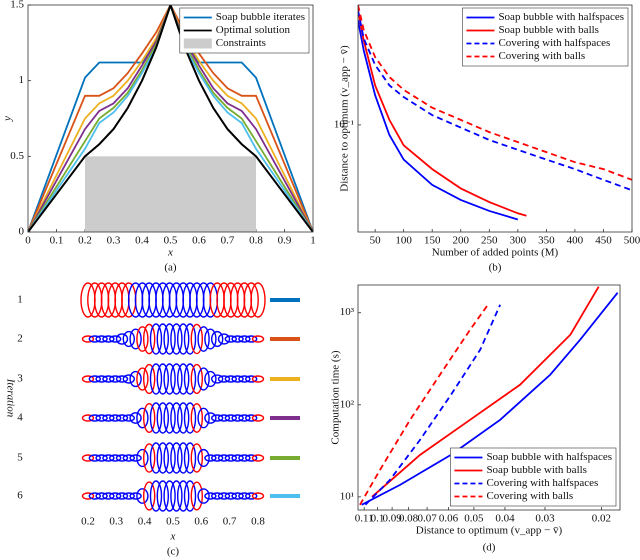 The width and height of the screenshot is (640, 560). What do you see at coordinates (489, 241) in the screenshot?
I see `x-tick-label: 250` at bounding box center [489, 241].